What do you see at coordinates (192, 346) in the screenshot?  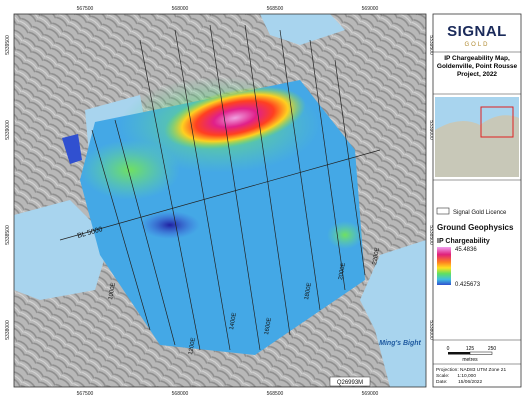 I see `line-label: 1200E` at bounding box center [192, 346].